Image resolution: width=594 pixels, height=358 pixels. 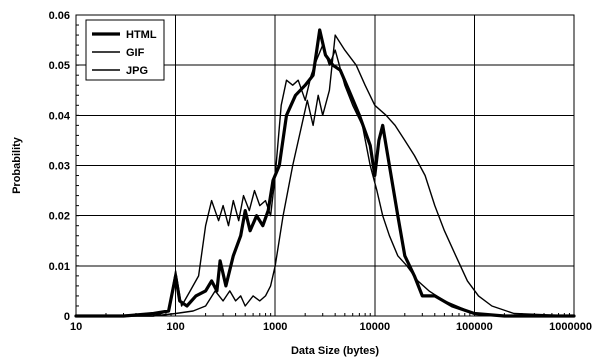 What do you see at coordinates (175, 327) in the screenshot?
I see `x-tick-label: 100` at bounding box center [175, 327].